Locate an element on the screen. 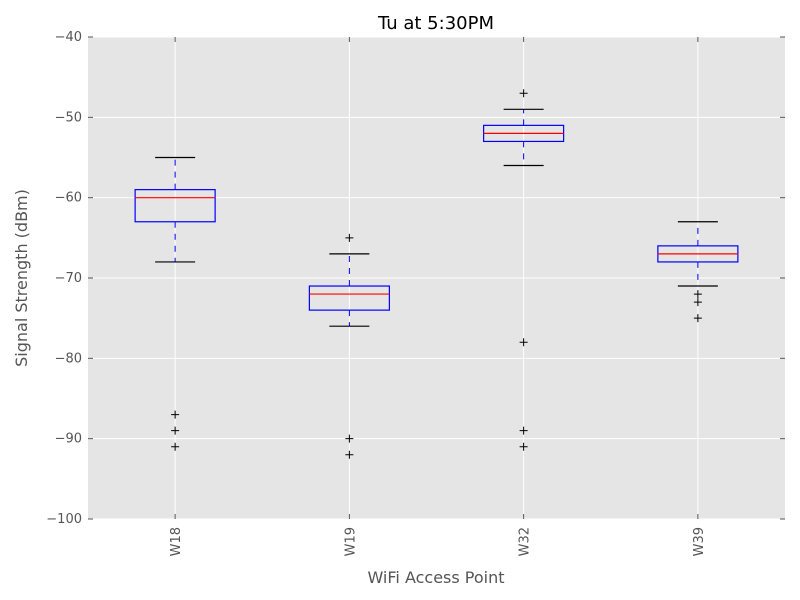 The height and width of the screenshot is (600, 800). chart-title: Tu at 5:30PM is located at coordinates (435, 23).